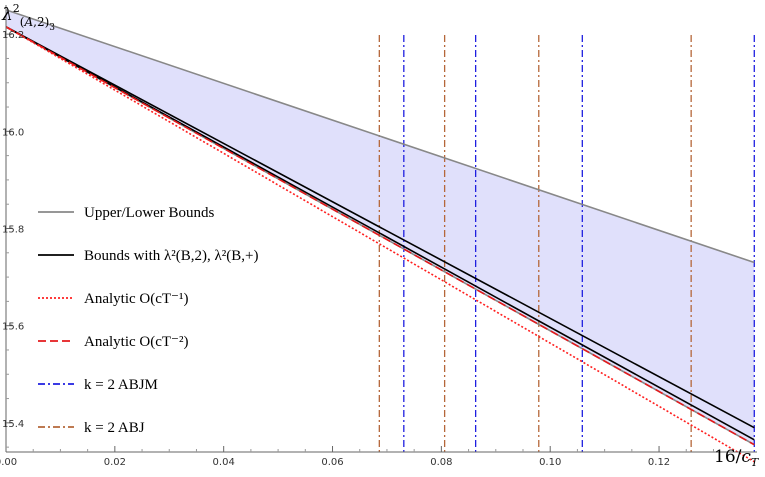 The image size is (765, 477). I want to click on legend-entry-4: k = 2 ABJM, so click(98, 385).